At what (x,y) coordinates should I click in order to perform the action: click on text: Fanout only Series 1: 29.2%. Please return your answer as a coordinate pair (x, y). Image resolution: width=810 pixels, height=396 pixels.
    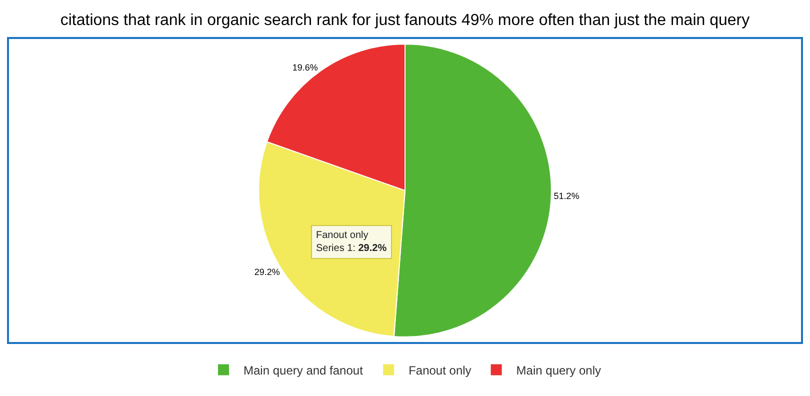
    Looking at the image, I should click on (351, 242).